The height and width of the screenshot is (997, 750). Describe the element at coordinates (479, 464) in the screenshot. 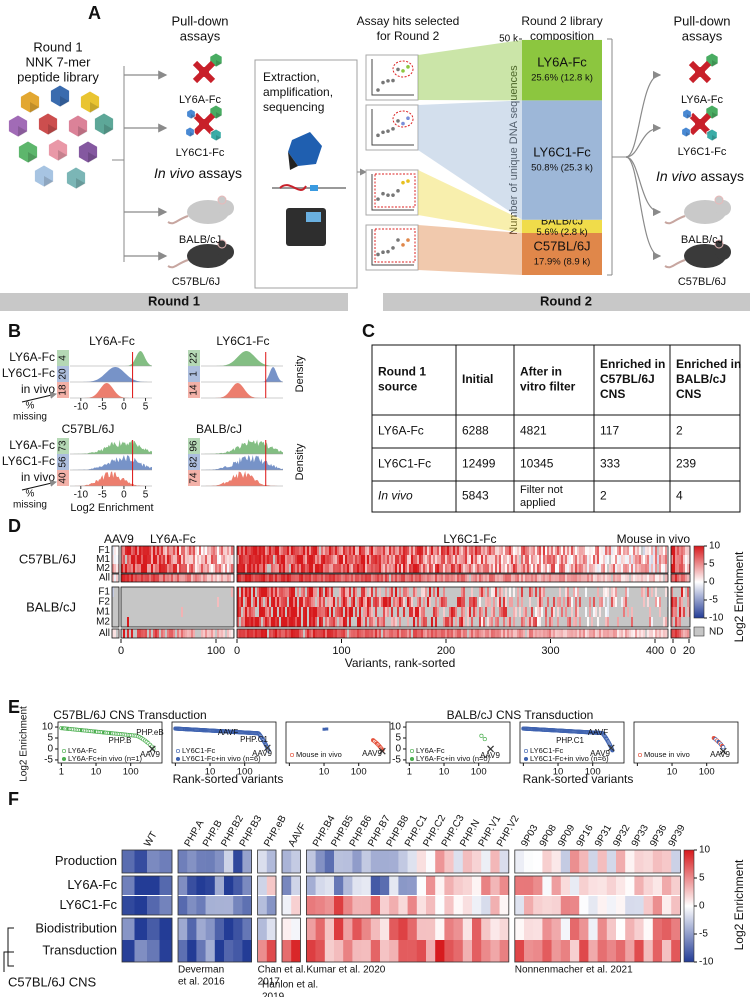

I see `table-cell: 12499` at that location.